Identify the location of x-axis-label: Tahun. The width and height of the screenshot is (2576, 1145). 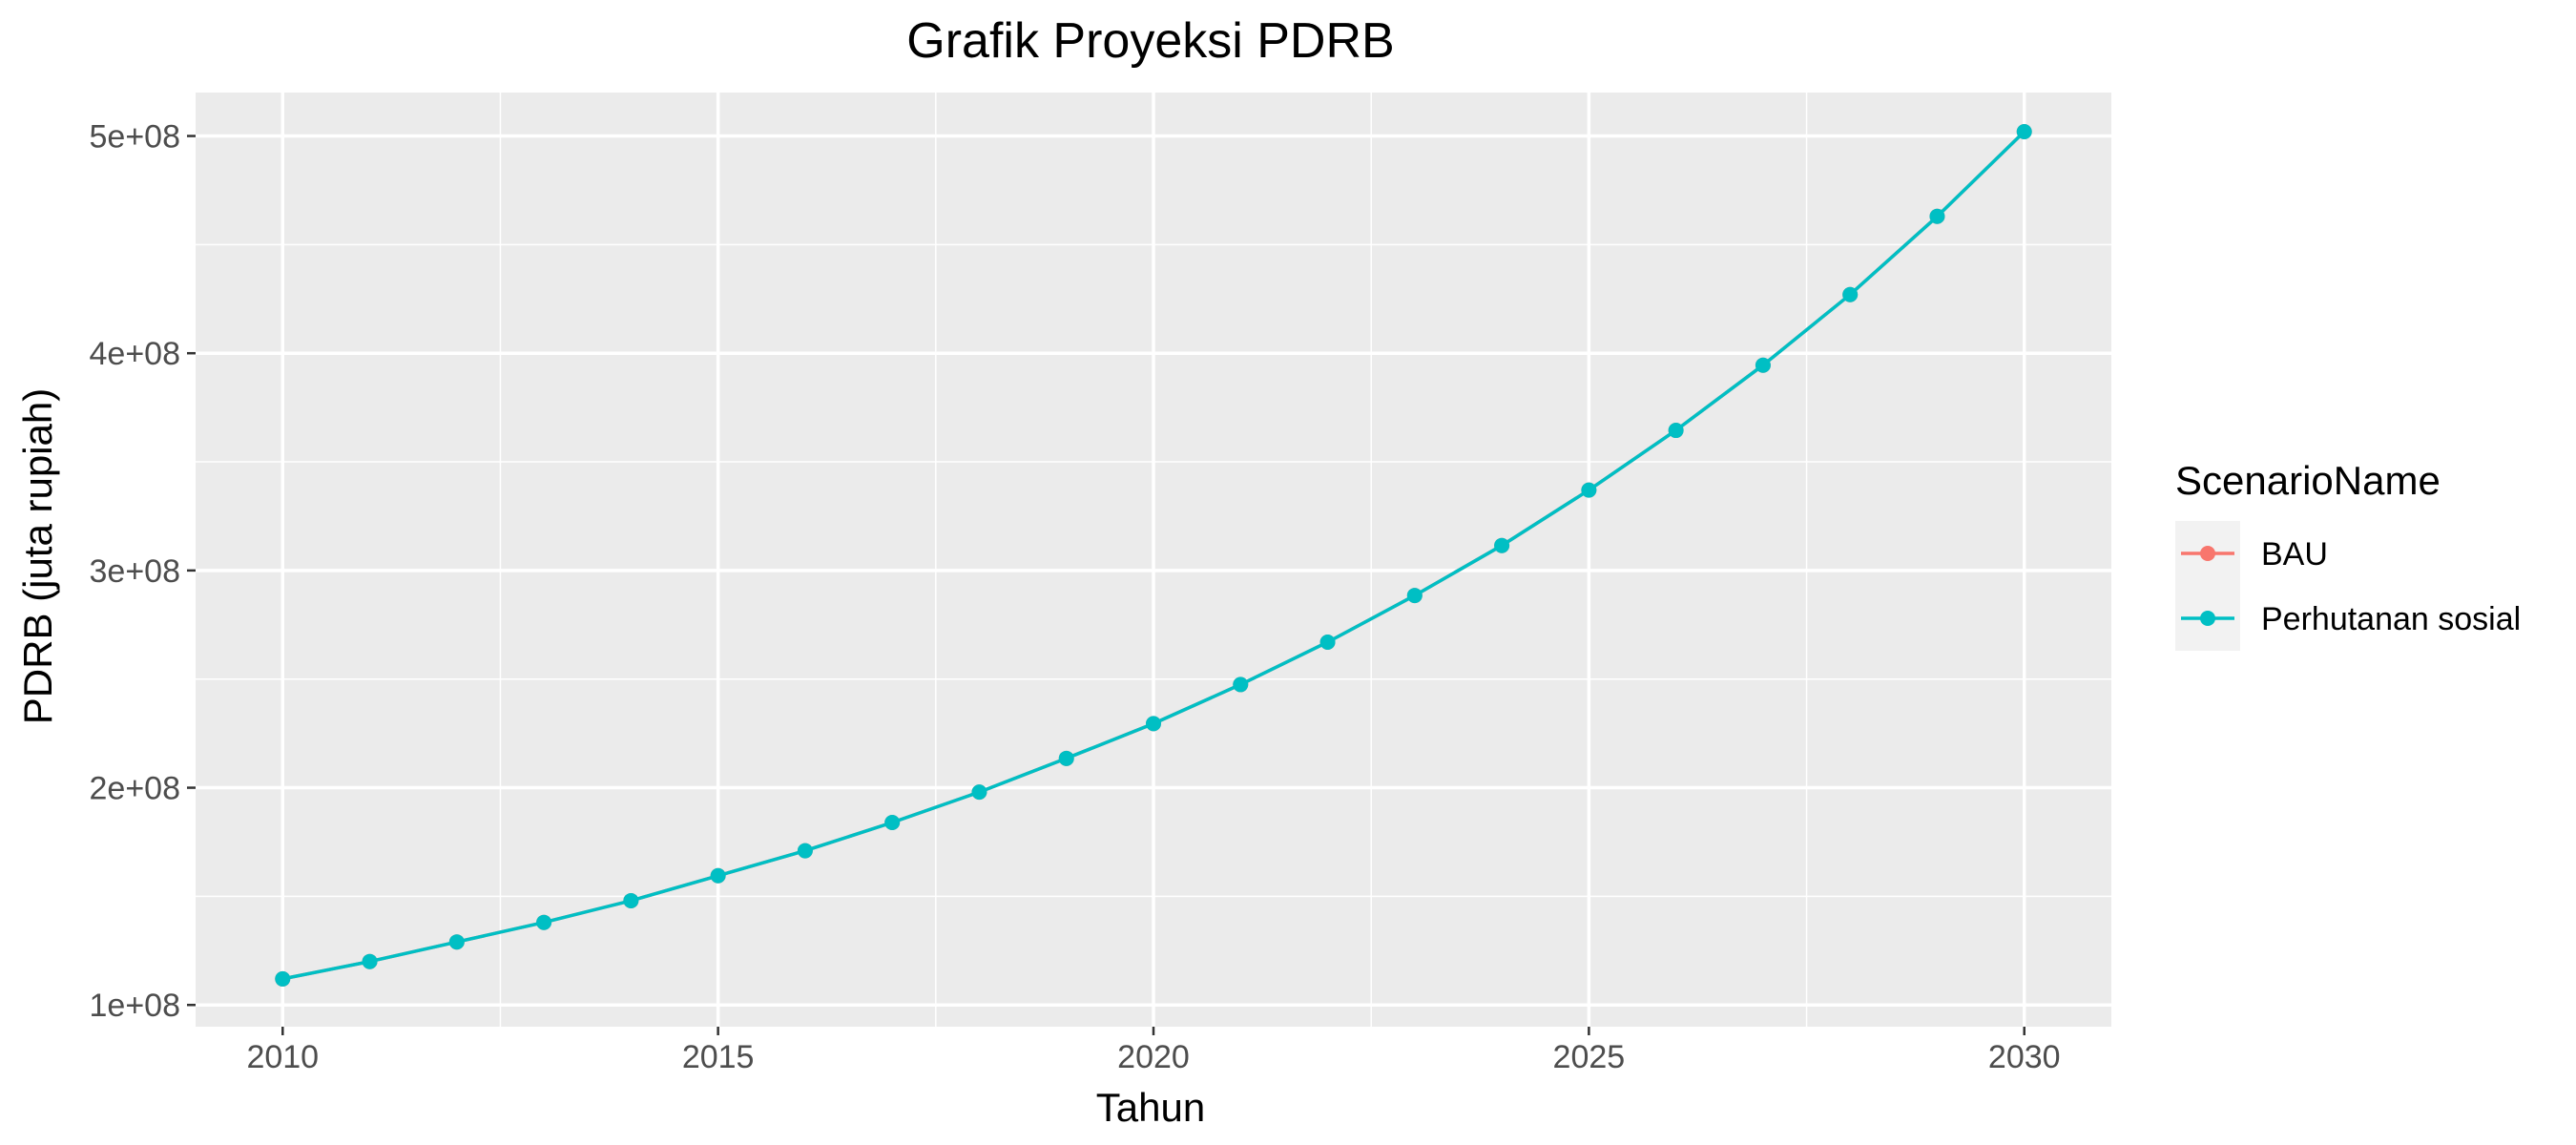
(1150, 1107).